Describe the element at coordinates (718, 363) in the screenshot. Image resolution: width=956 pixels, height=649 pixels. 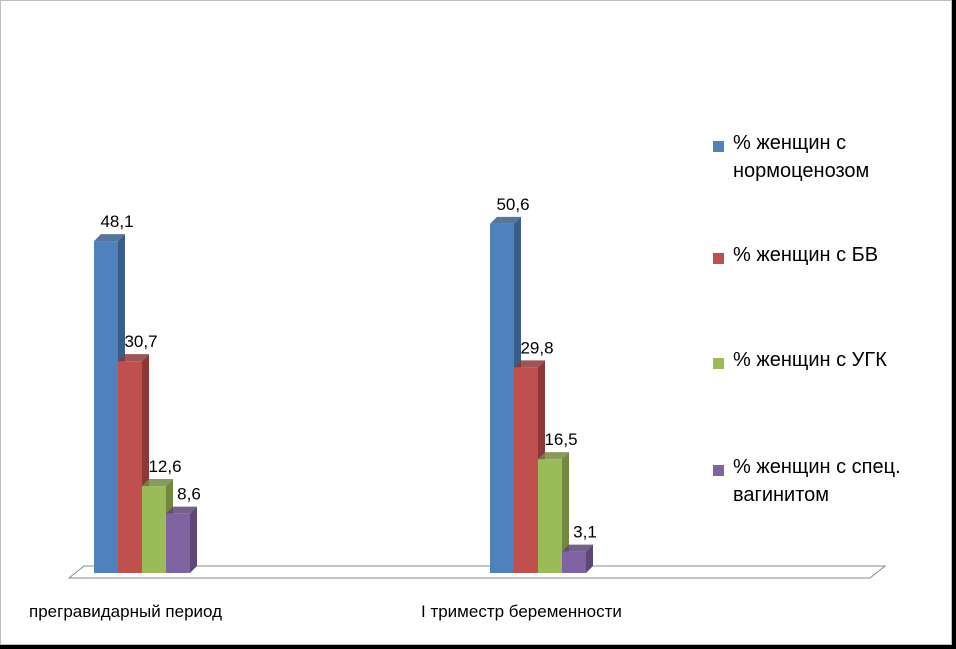
I see `legend-swatch-ugk` at that location.